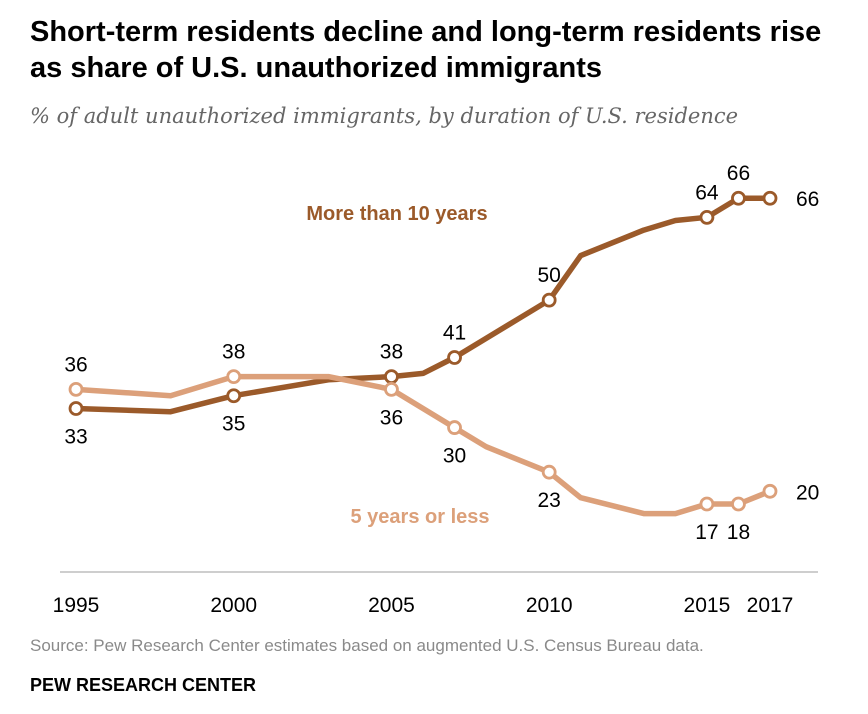 The image size is (868, 714). I want to click on data-point-1-2015, so click(707, 504).